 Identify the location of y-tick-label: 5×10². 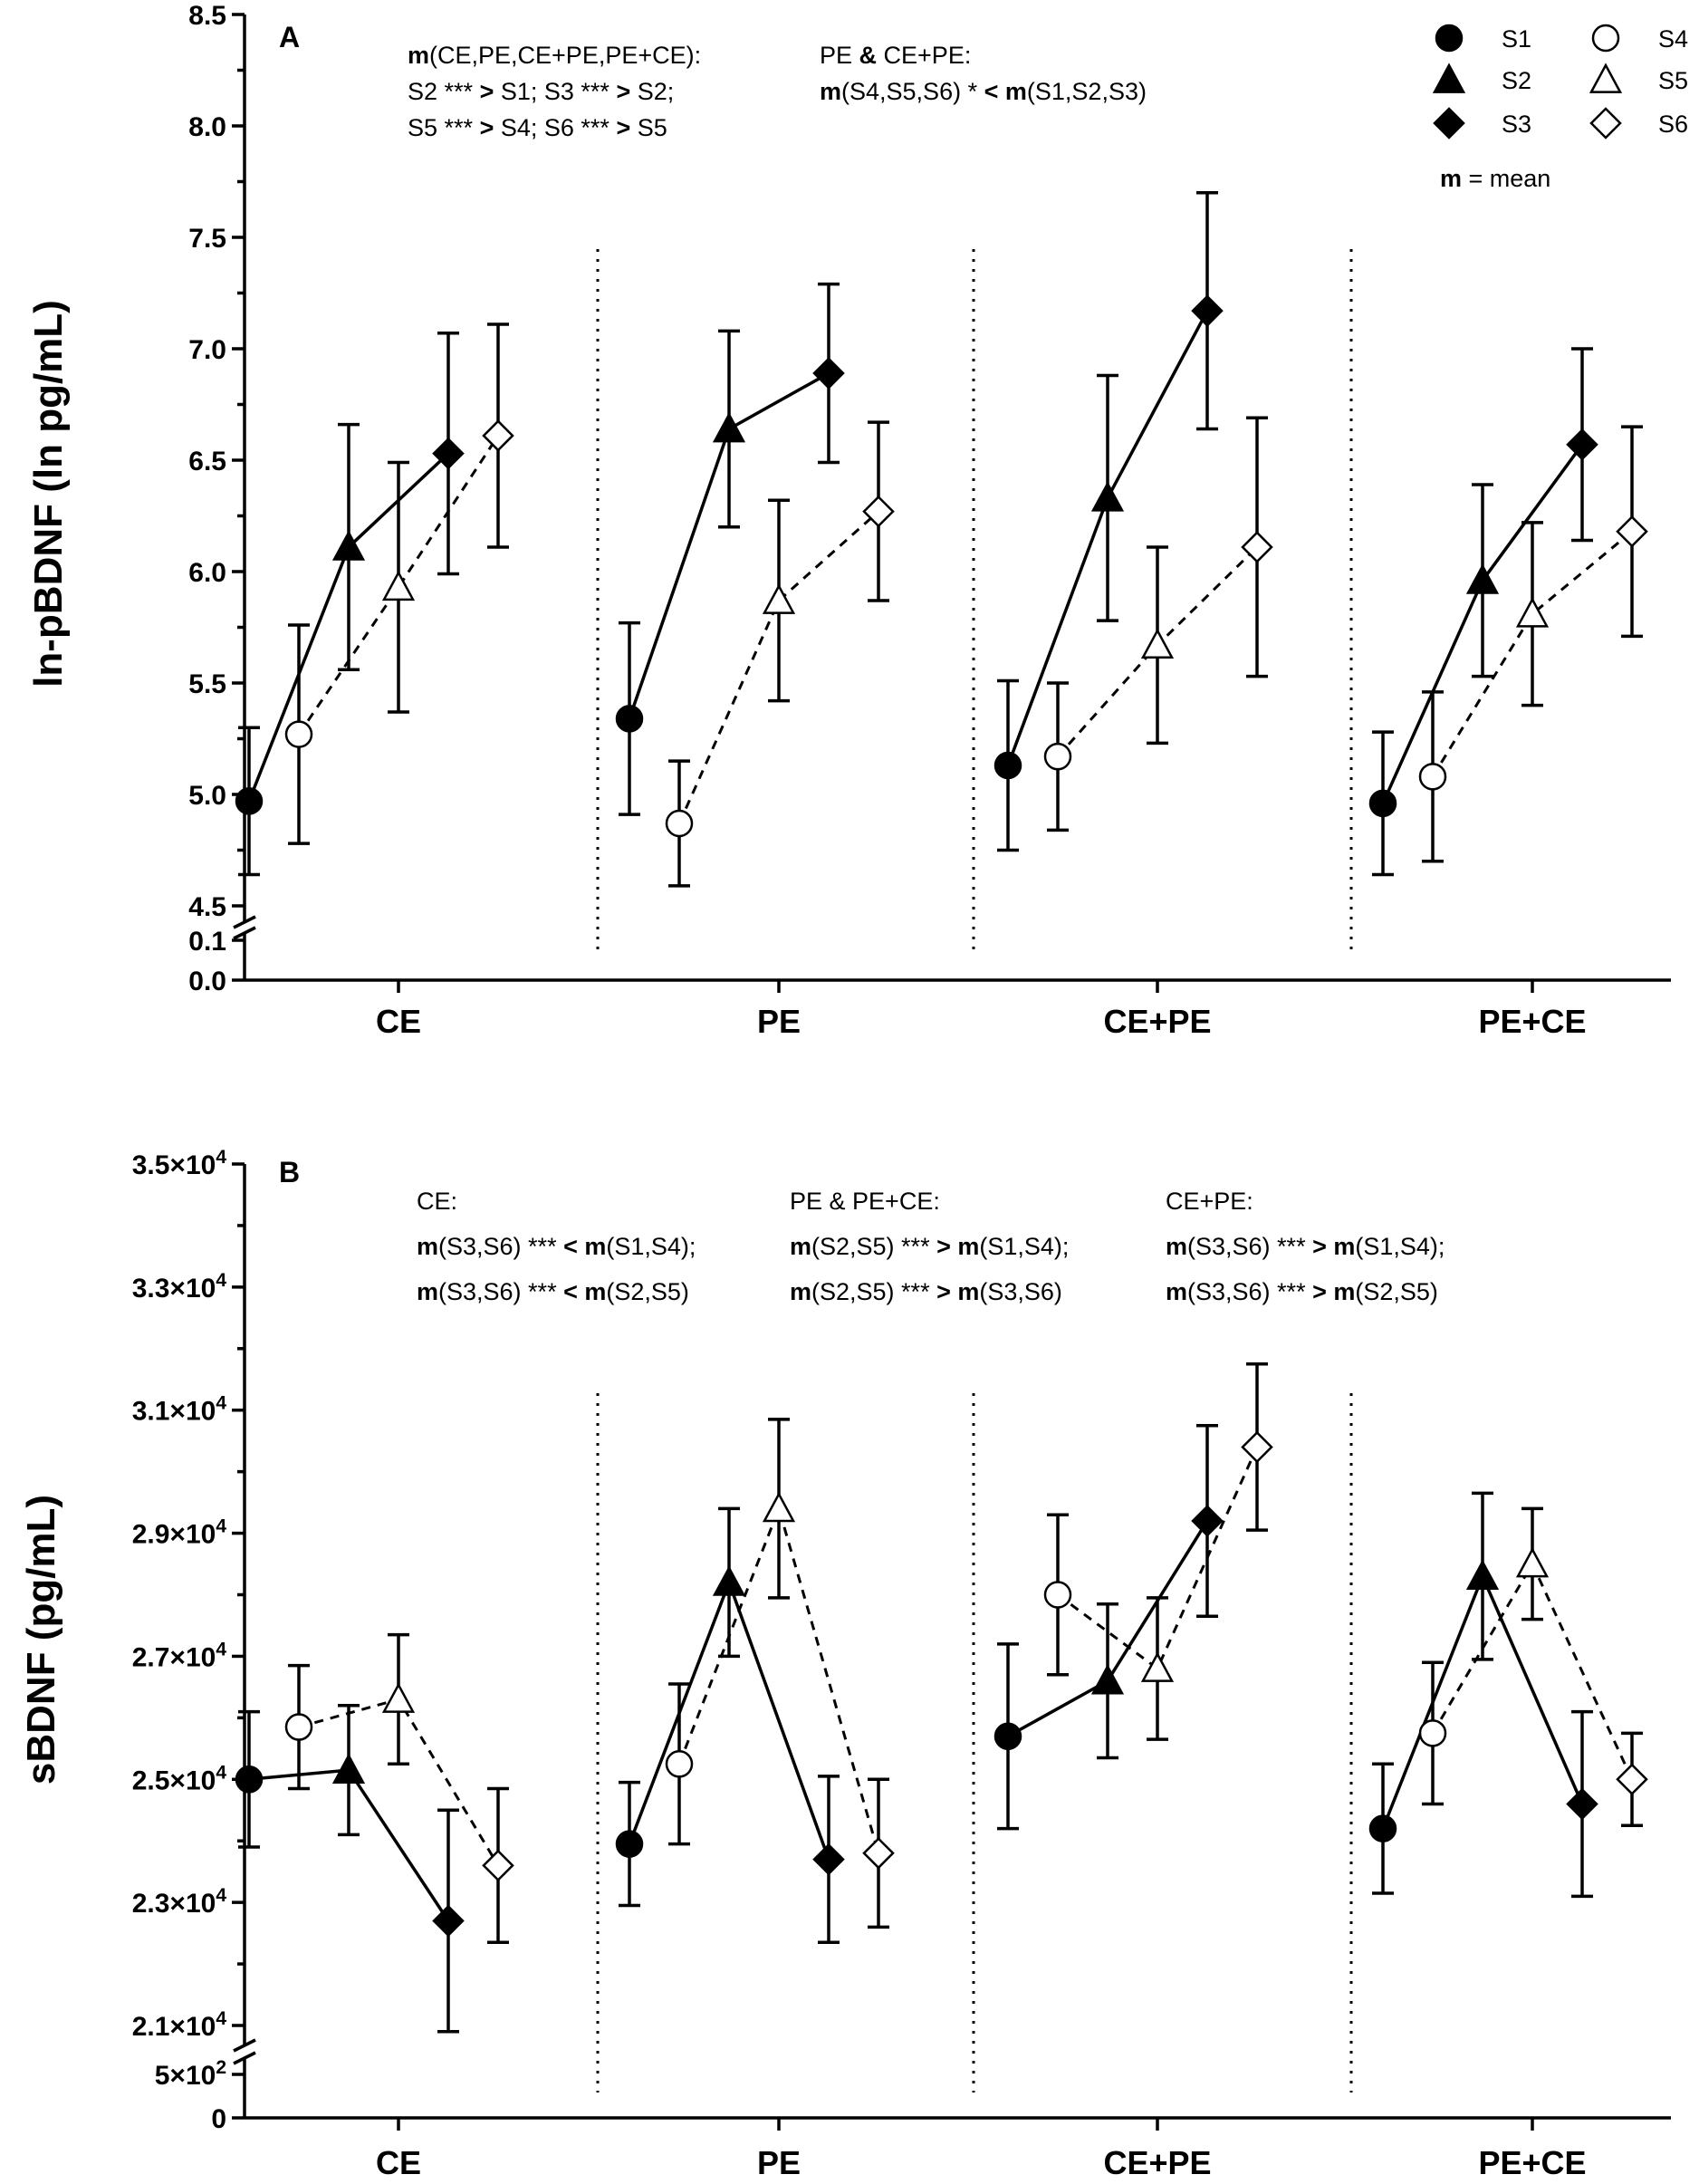
(190, 2074).